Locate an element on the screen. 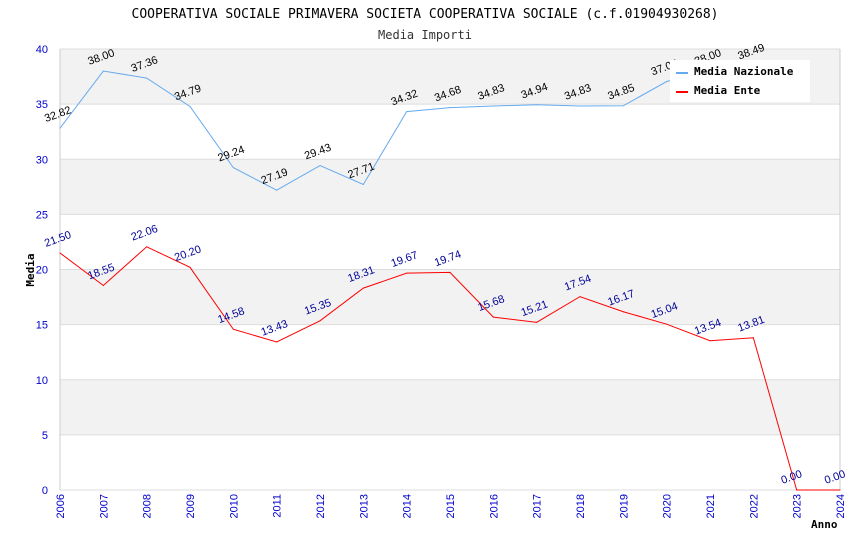 This screenshot has height=550, width=850. x-tick-label: 2015 is located at coordinates (451, 506).